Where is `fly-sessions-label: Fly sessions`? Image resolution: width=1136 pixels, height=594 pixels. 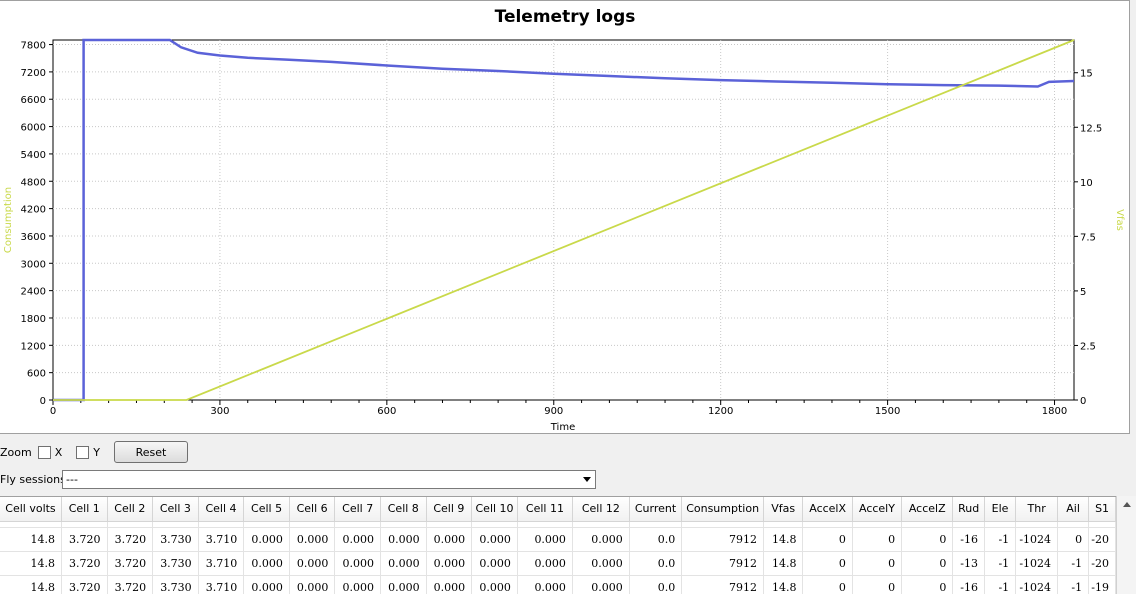
fly-sessions-label: Fly sessions is located at coordinates (33, 479).